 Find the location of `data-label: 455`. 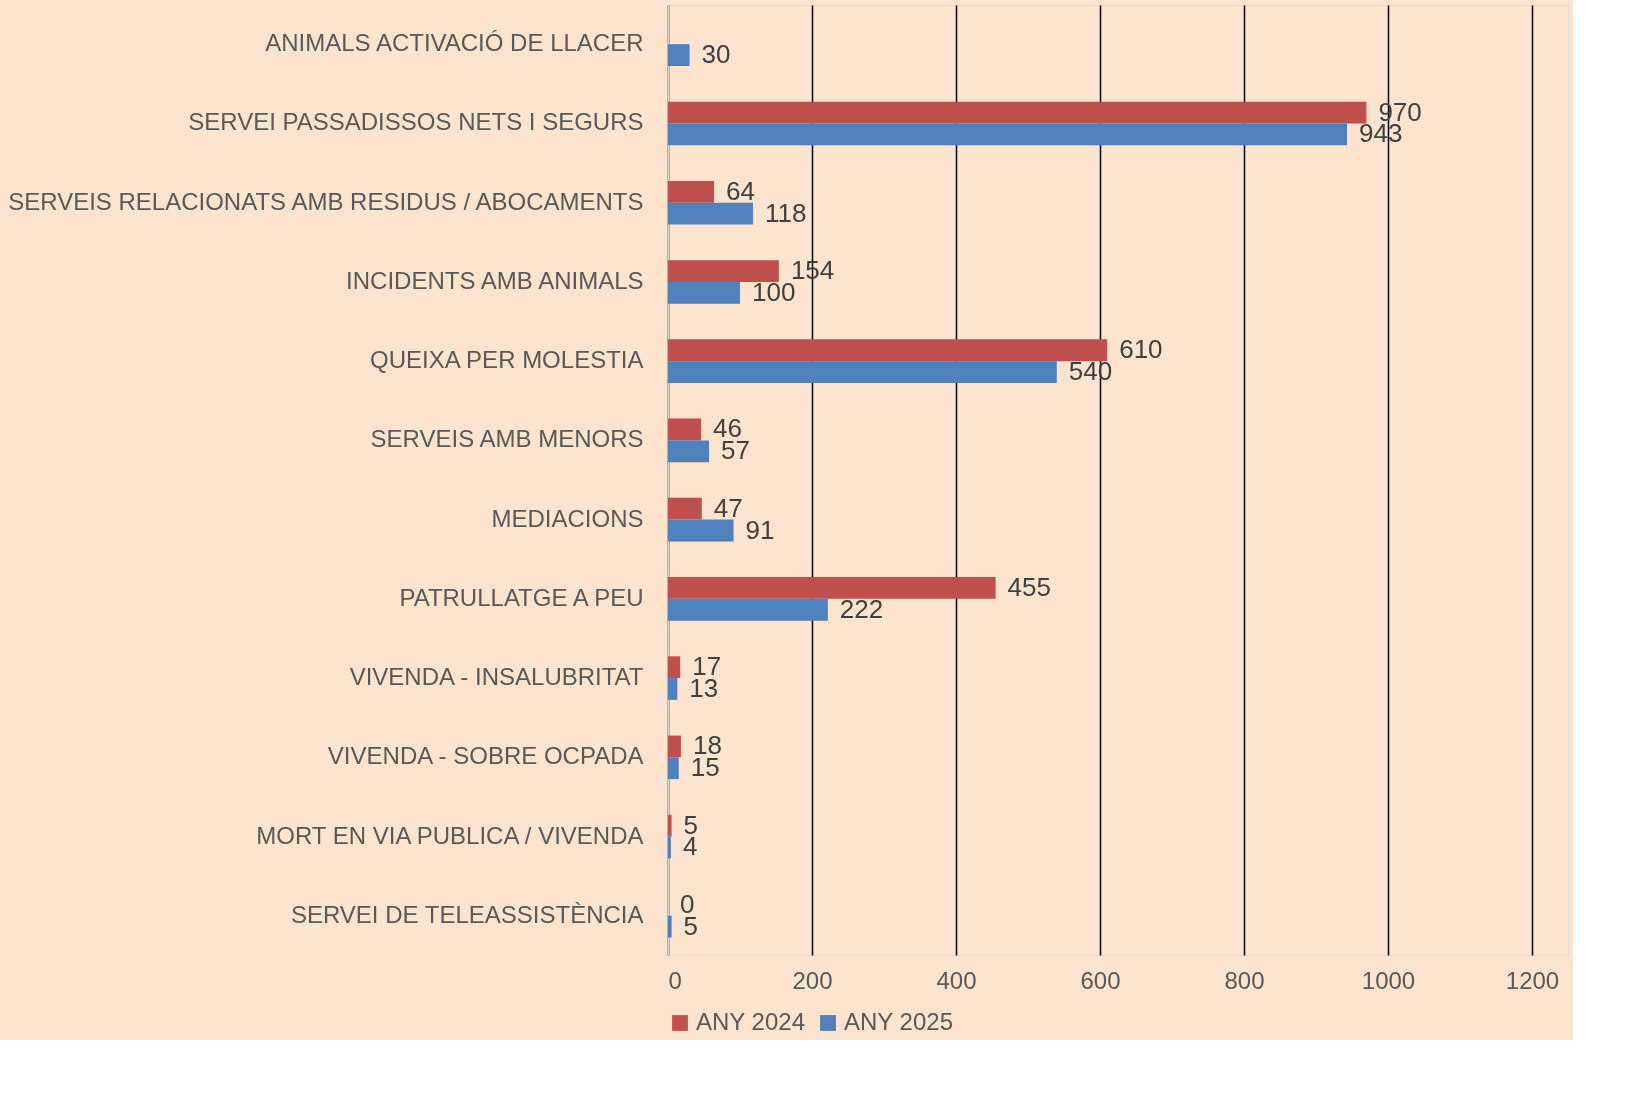

data-label: 455 is located at coordinates (1029, 586).